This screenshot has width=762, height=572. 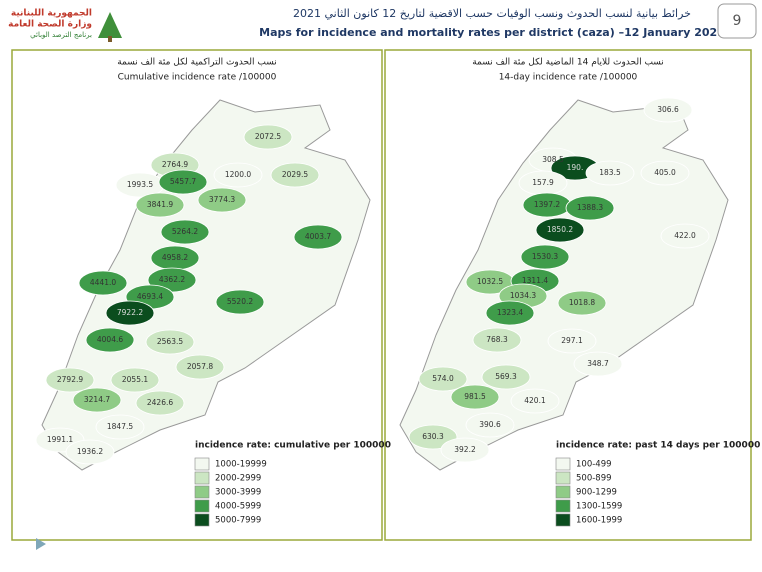 What do you see at coordinates (433, 436) in the screenshot?
I see `district-value: 630.3` at bounding box center [433, 436].